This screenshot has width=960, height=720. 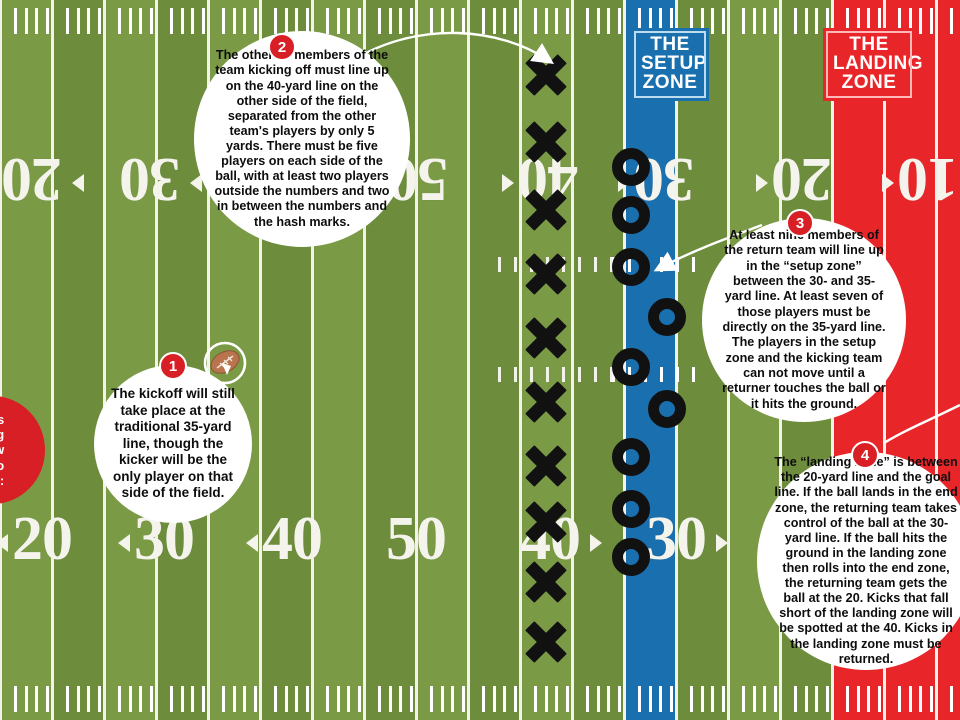 I want to click on edge-callout-line4: st to, so click(x=2, y=465).